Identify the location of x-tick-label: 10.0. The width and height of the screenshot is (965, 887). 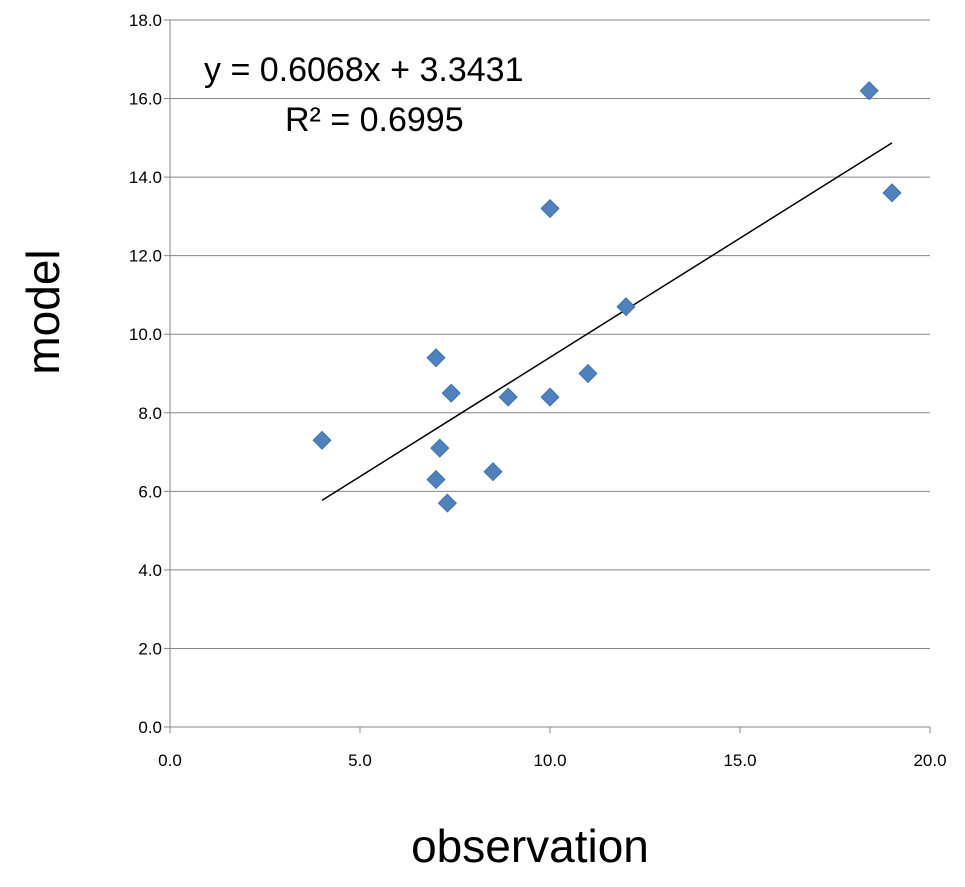
(549, 760).